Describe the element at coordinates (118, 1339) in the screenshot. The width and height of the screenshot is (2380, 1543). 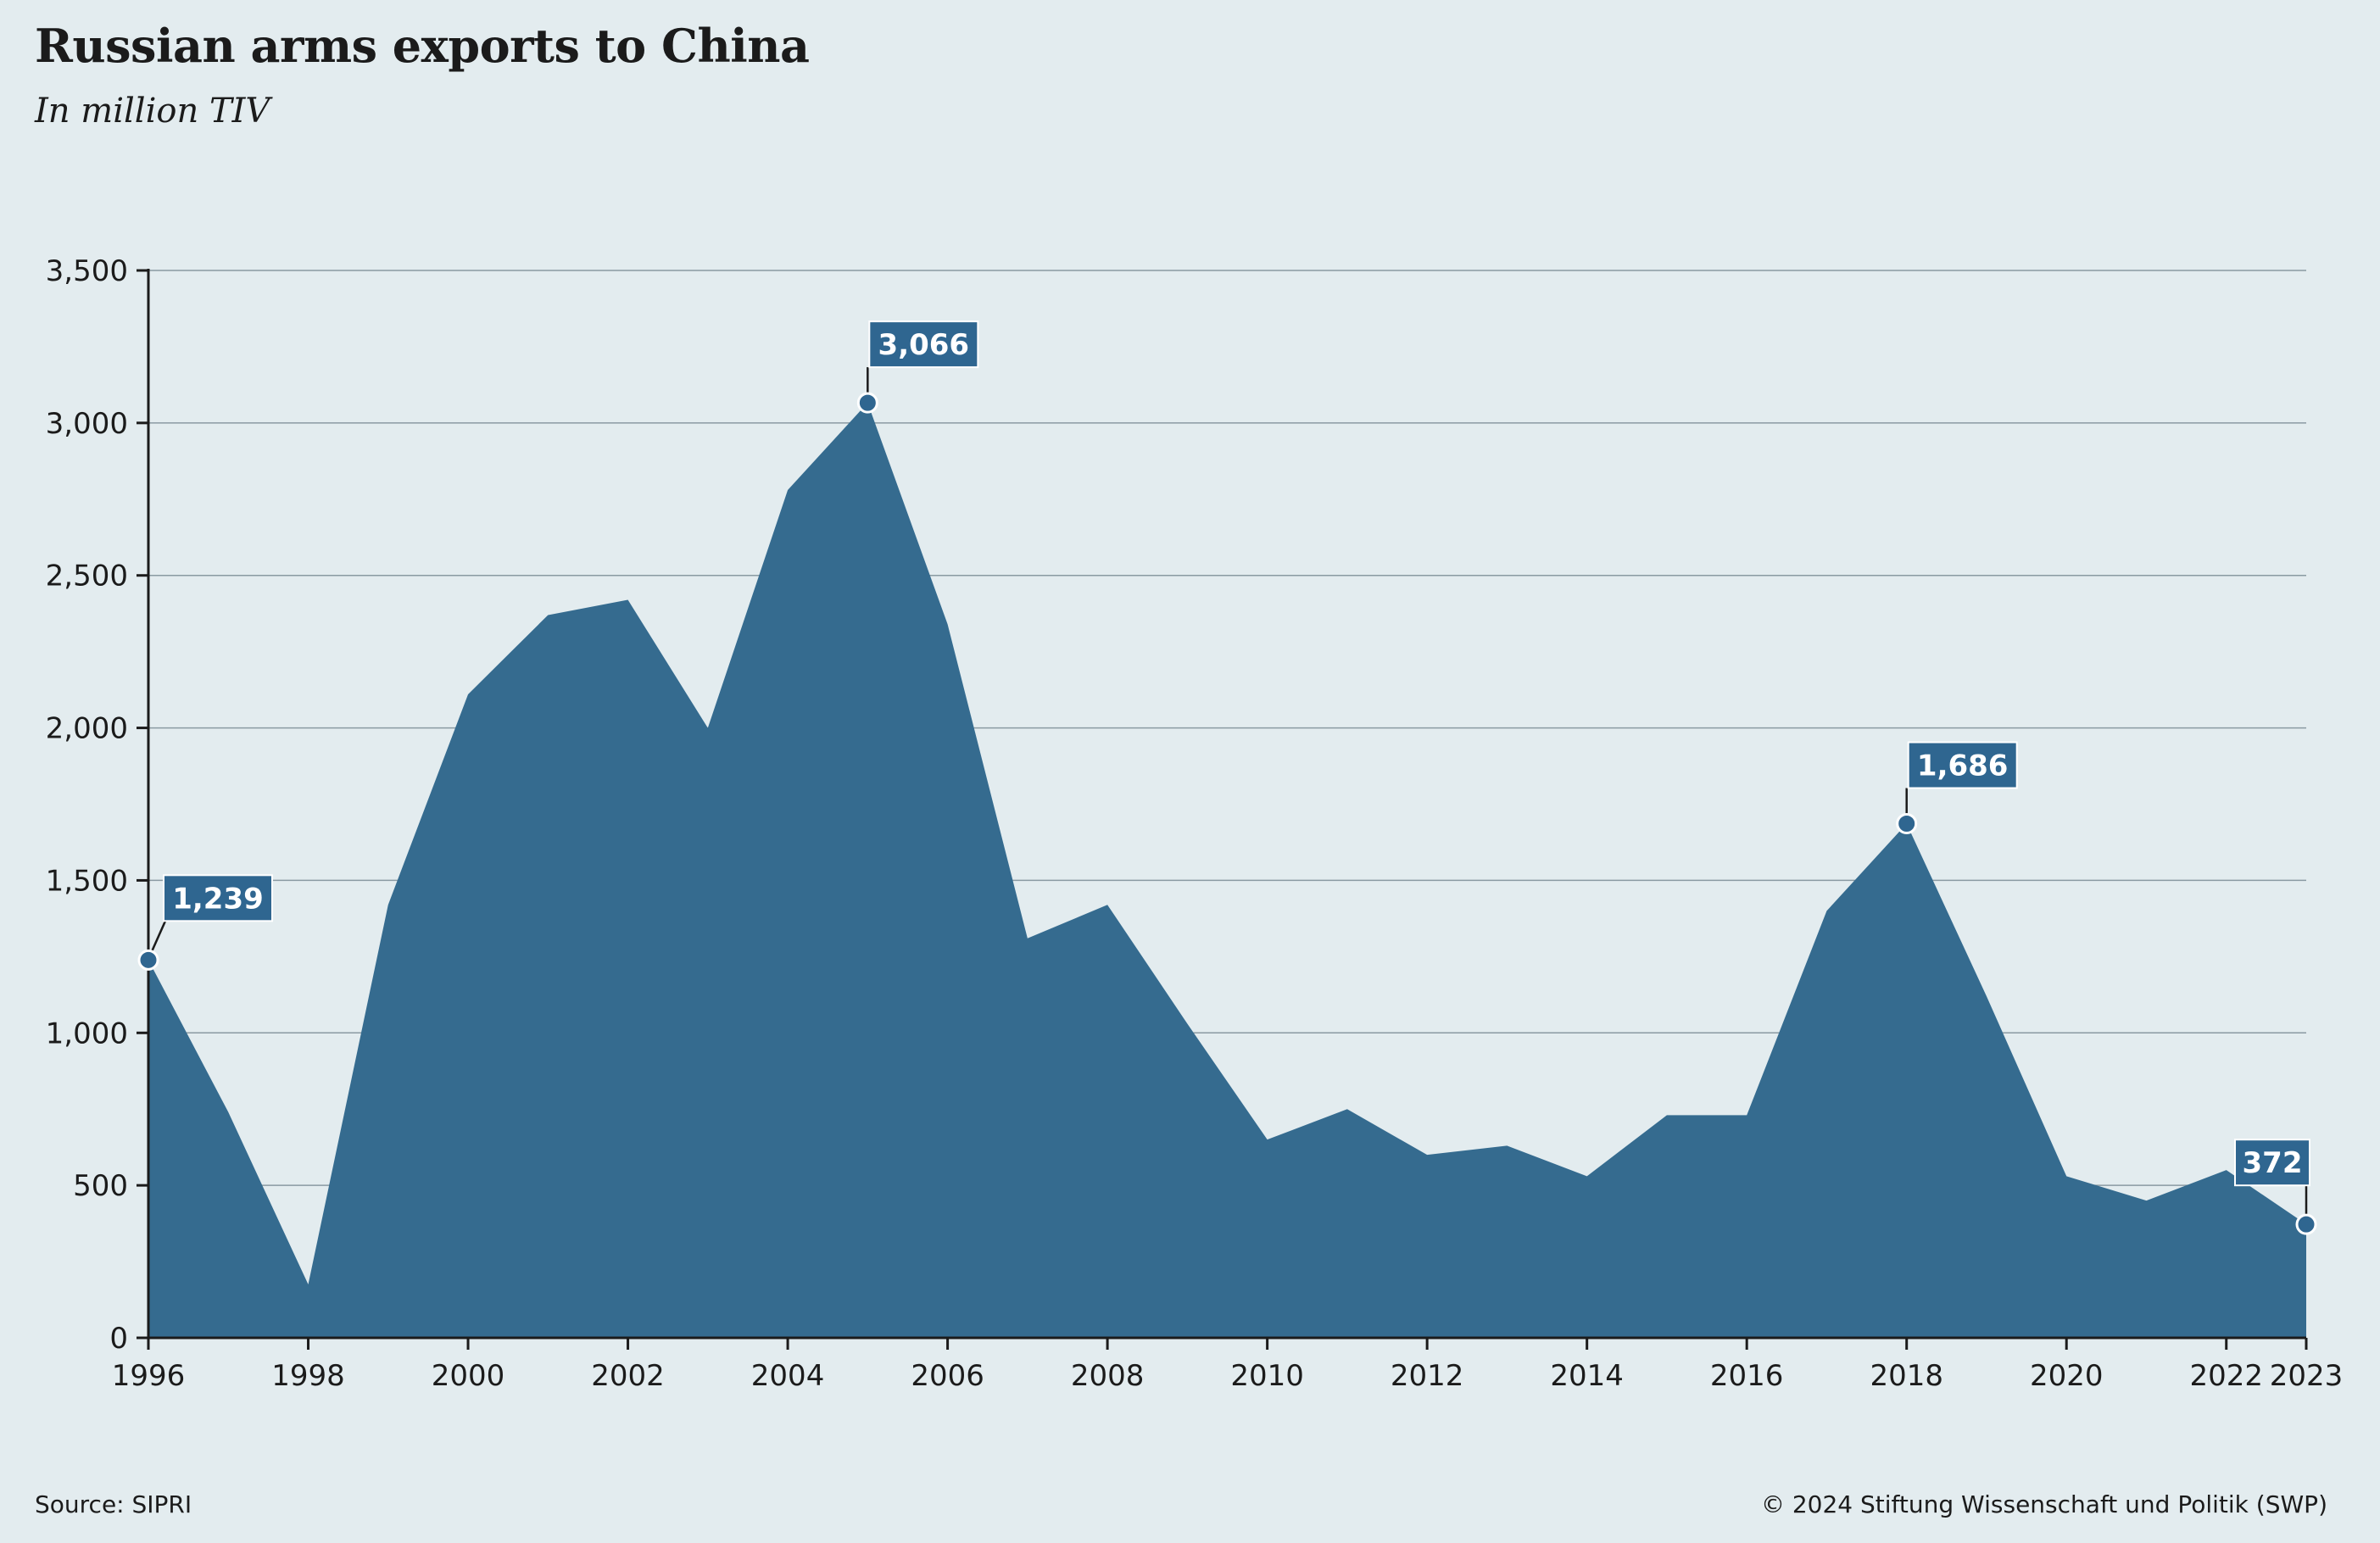
I see `y-tick-label: 0` at that location.